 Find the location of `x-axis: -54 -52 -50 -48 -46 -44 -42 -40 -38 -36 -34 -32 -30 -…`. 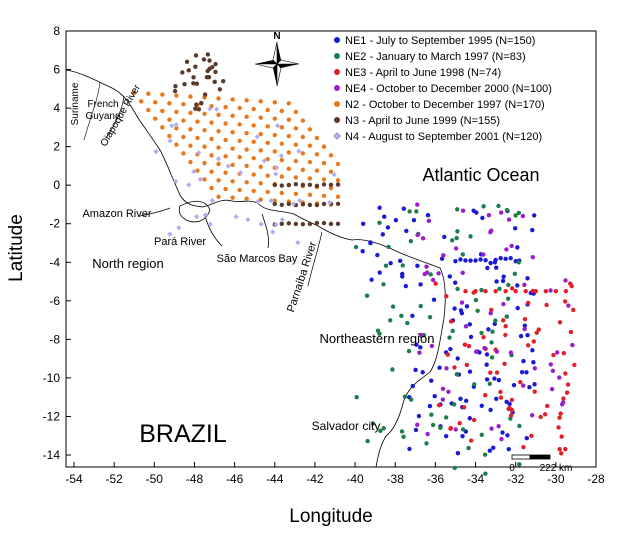

x-axis: -54 -52 -50 -48 -46 -44 -42 -40 -38 -36 -34 -32 -30 -… is located at coordinates (335, 474).